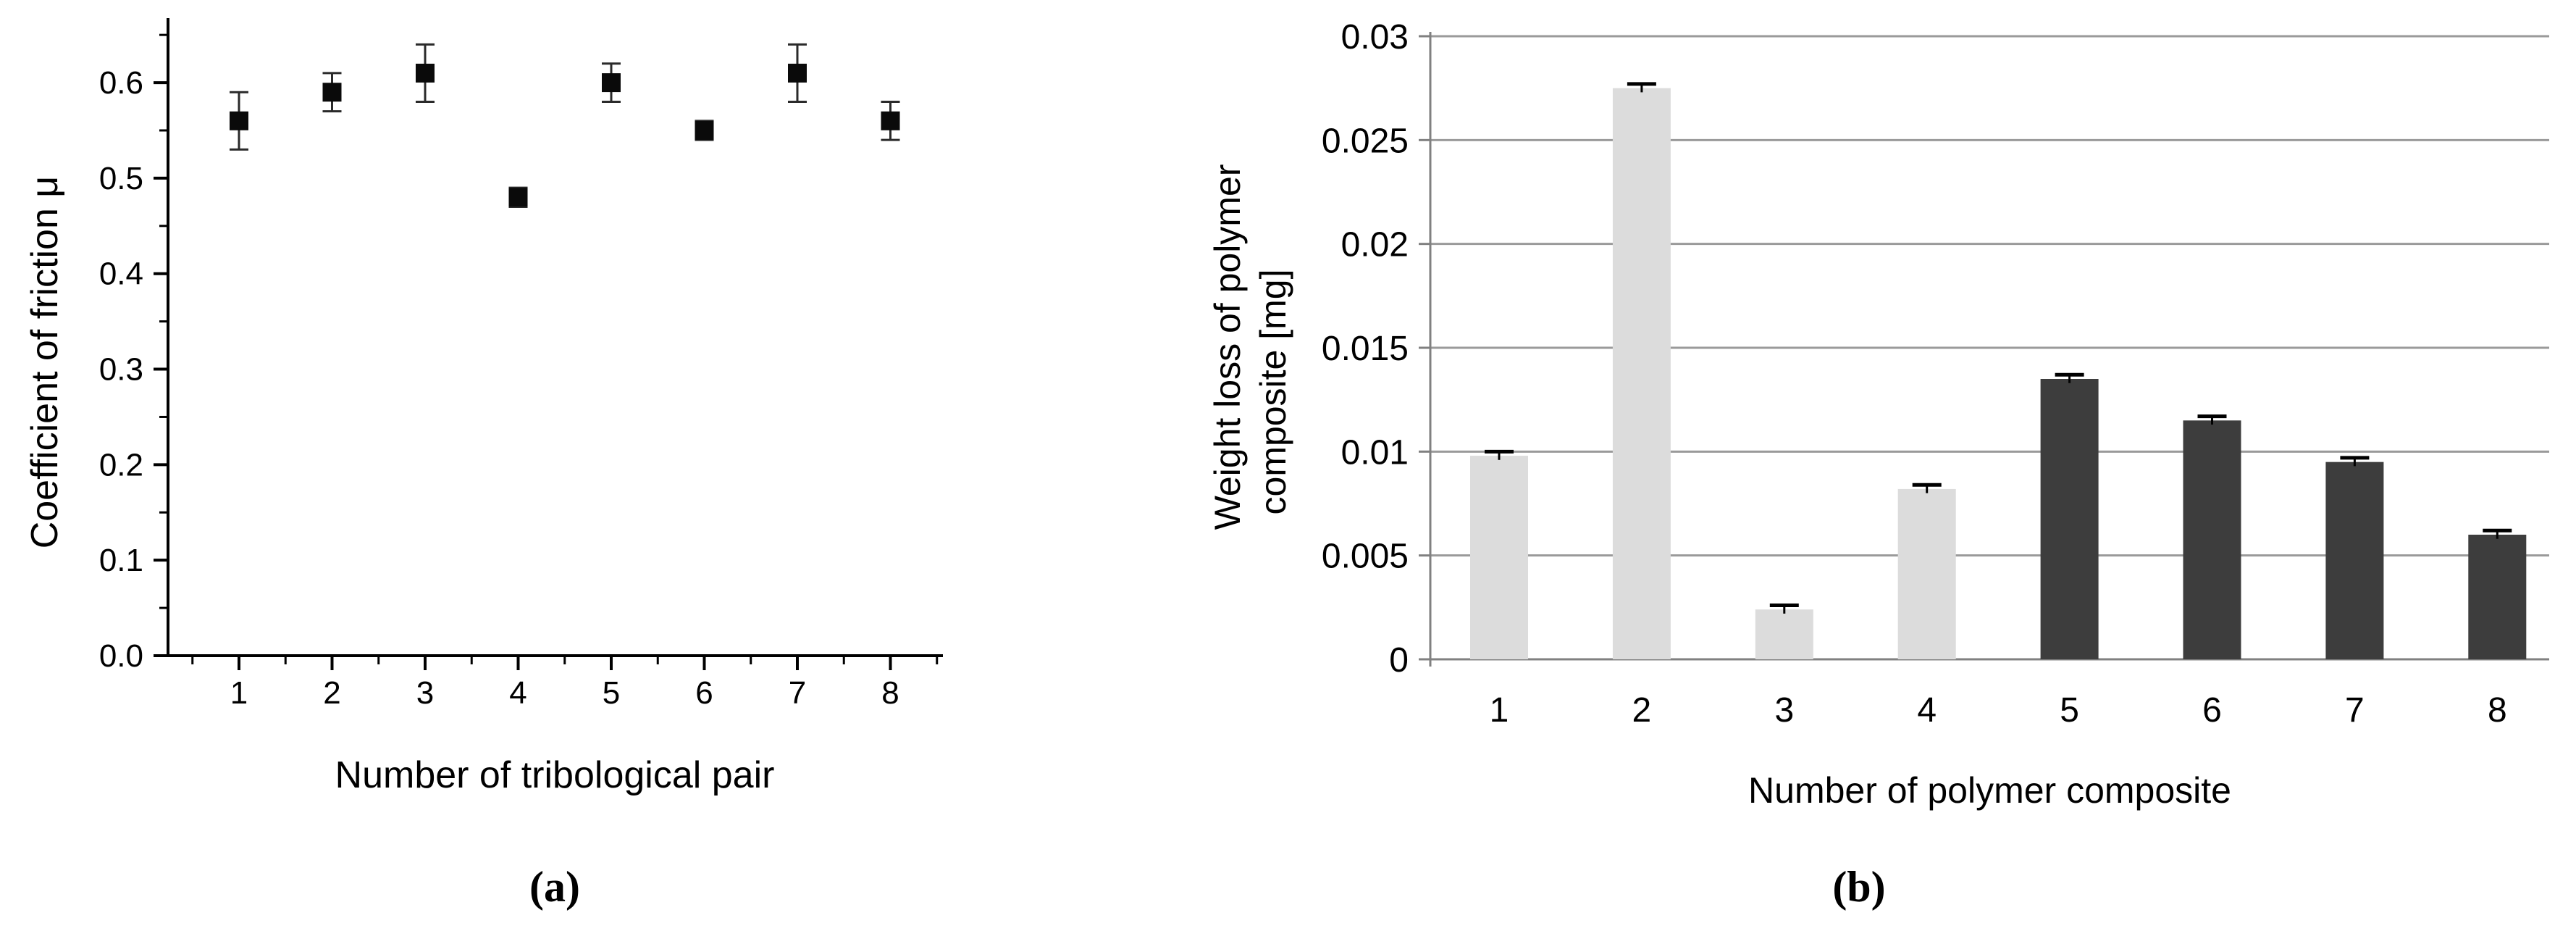 This screenshot has height=952, width=2576. I want to click on chart-a-x-axis-label: Number of tribological pair, so click(555, 775).